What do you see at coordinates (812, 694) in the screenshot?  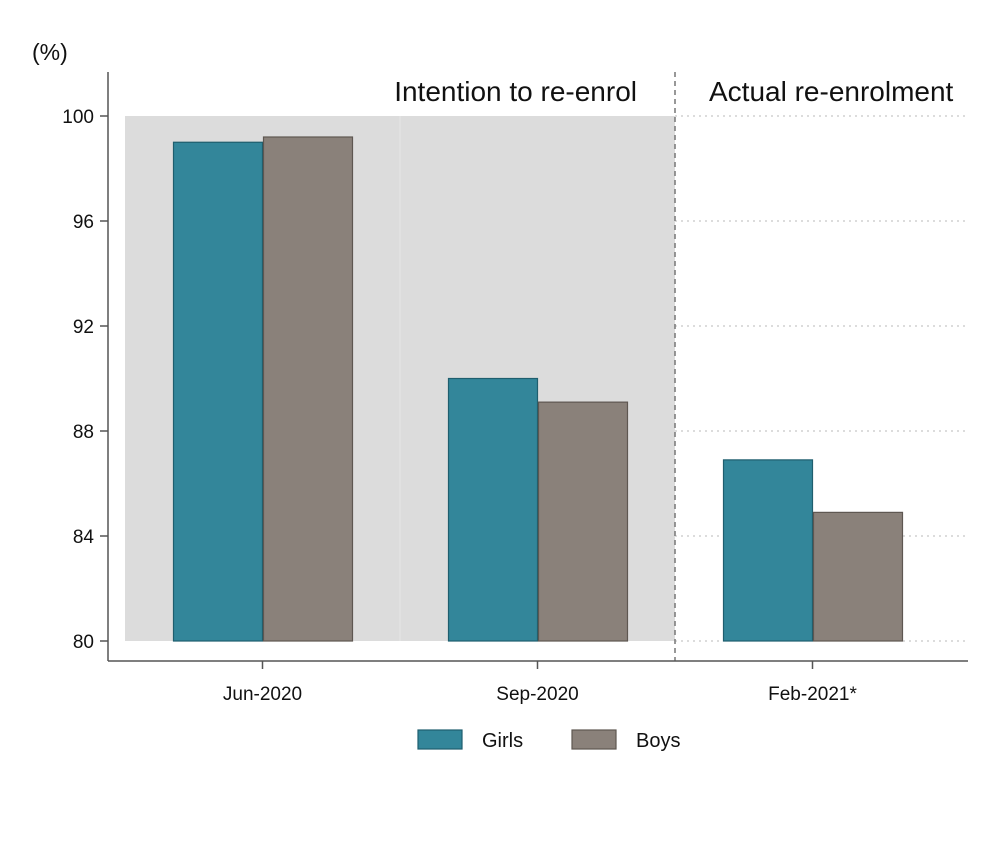 I see `x-tick-label-3: Feb-2021*` at bounding box center [812, 694].